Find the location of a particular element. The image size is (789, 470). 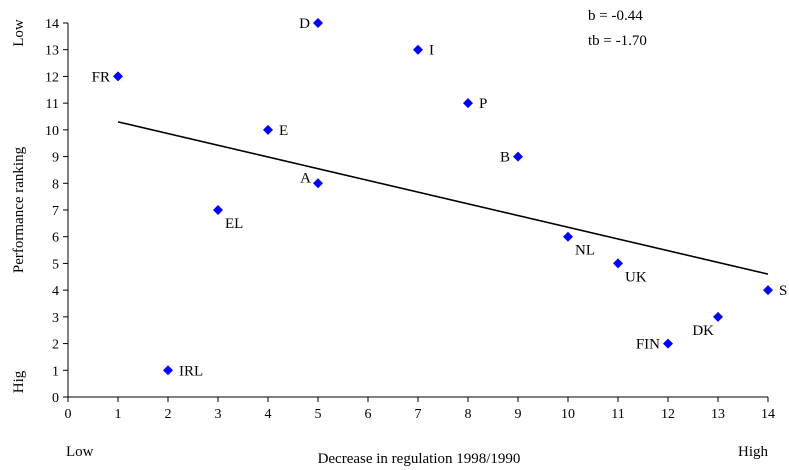

y-axis-low-label: Low is located at coordinates (19, 33).